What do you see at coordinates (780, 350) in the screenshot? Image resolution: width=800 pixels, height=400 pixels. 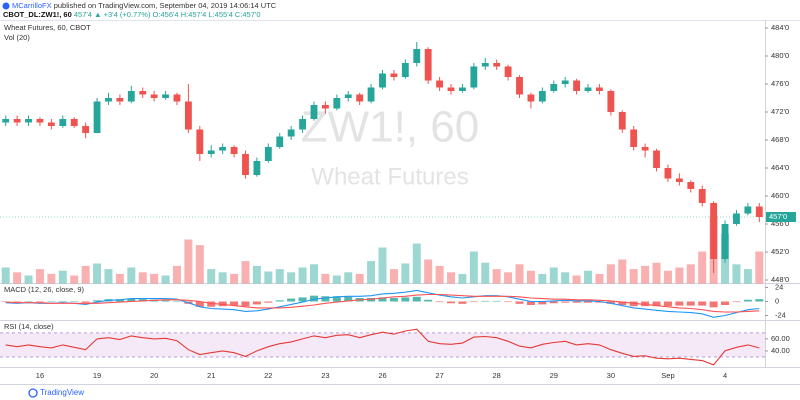 I see `y-tick-label: 40.00` at bounding box center [780, 350].